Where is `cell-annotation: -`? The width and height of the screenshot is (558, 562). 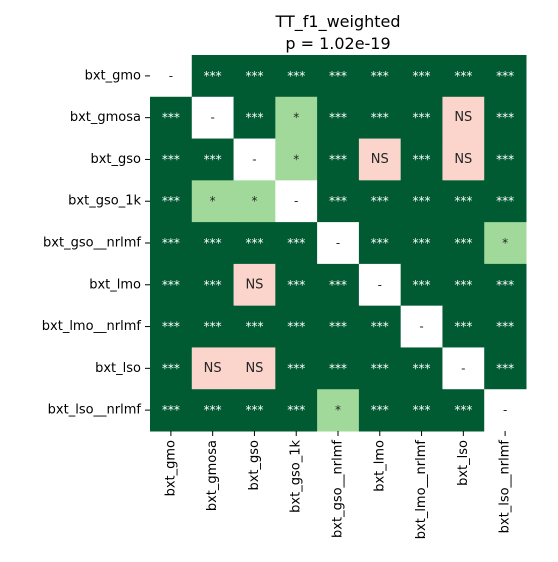
cell-annotation: - is located at coordinates (380, 285).